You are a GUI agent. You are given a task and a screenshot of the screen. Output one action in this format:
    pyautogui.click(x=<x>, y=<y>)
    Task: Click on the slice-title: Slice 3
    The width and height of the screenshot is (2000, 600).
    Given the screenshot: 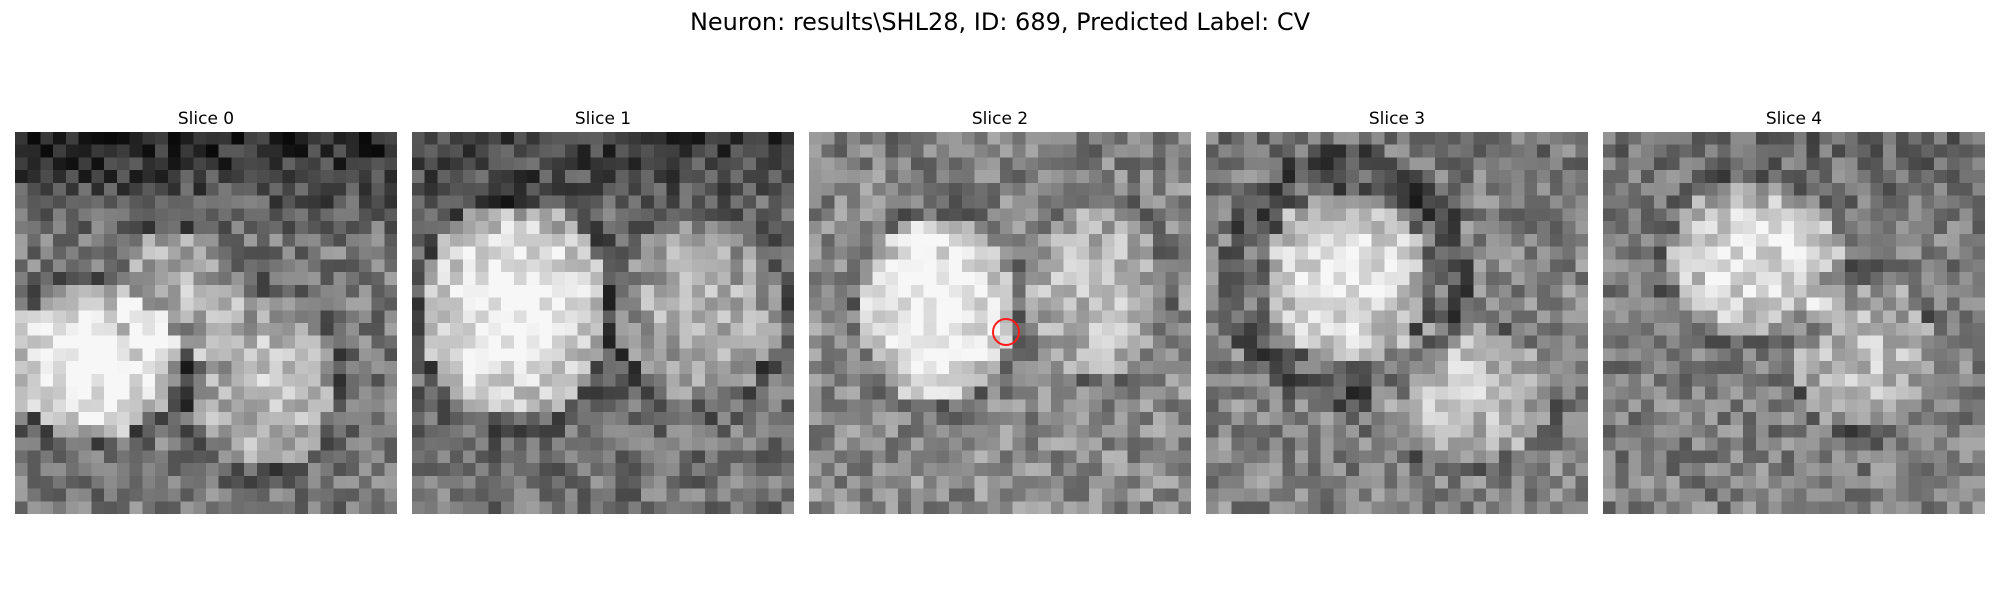 What is the action you would take?
    pyautogui.click(x=1397, y=119)
    